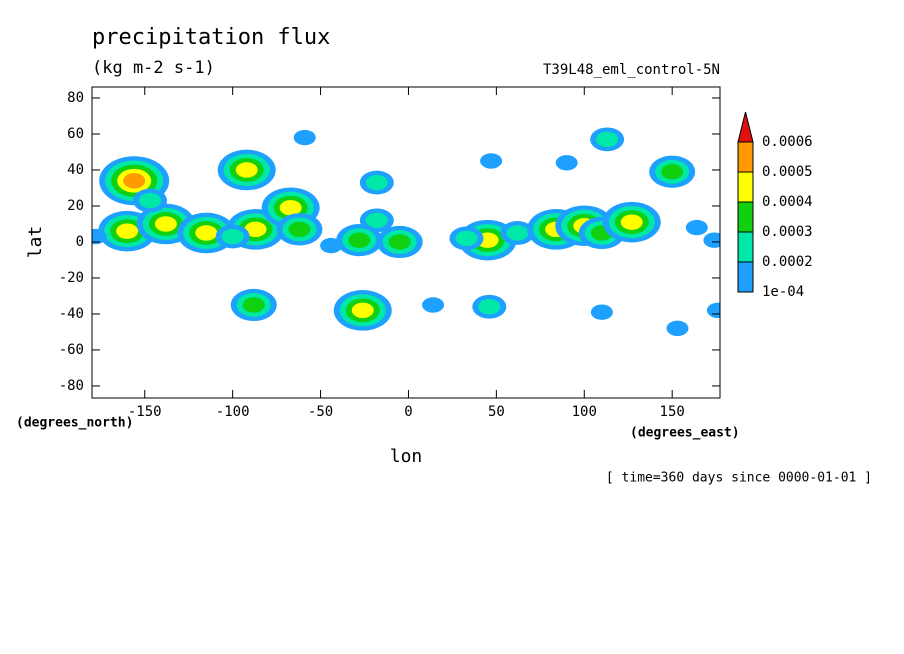  I want to click on y-tick-label: 20, so click(75, 206).